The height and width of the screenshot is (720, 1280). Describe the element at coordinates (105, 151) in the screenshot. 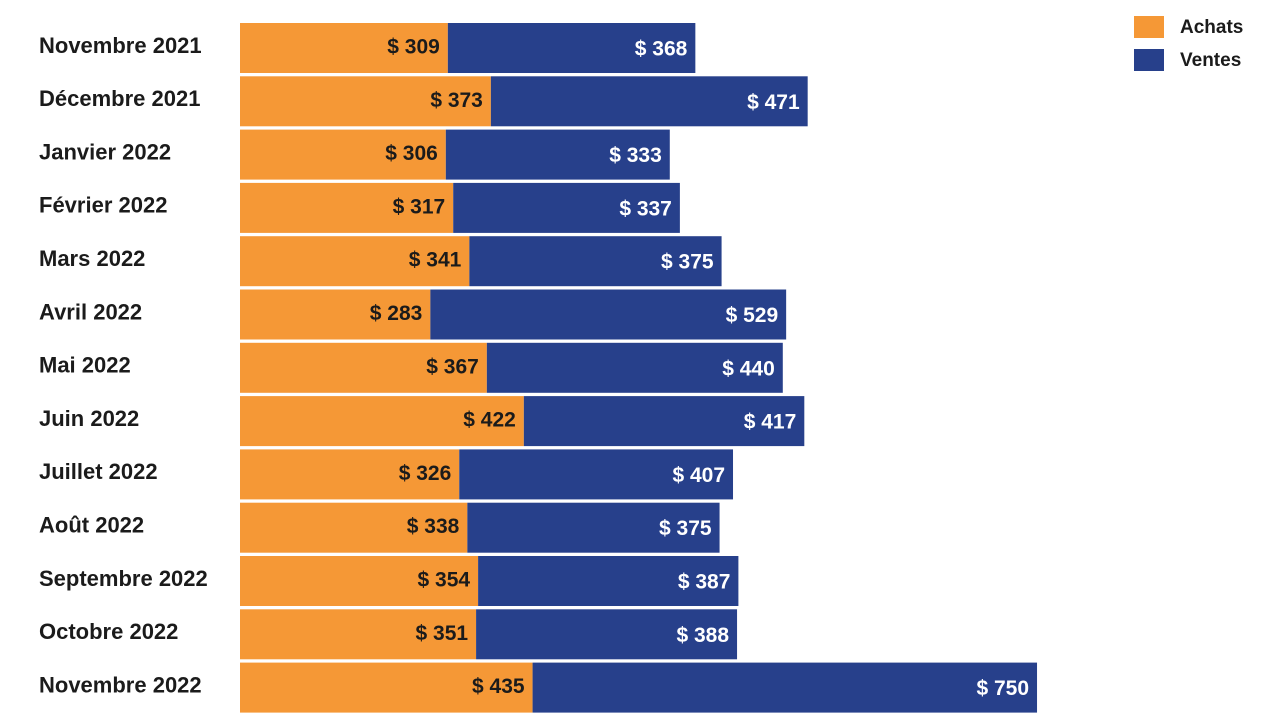

I see `category-label-janvier-2022: Janvier 2022` at that location.